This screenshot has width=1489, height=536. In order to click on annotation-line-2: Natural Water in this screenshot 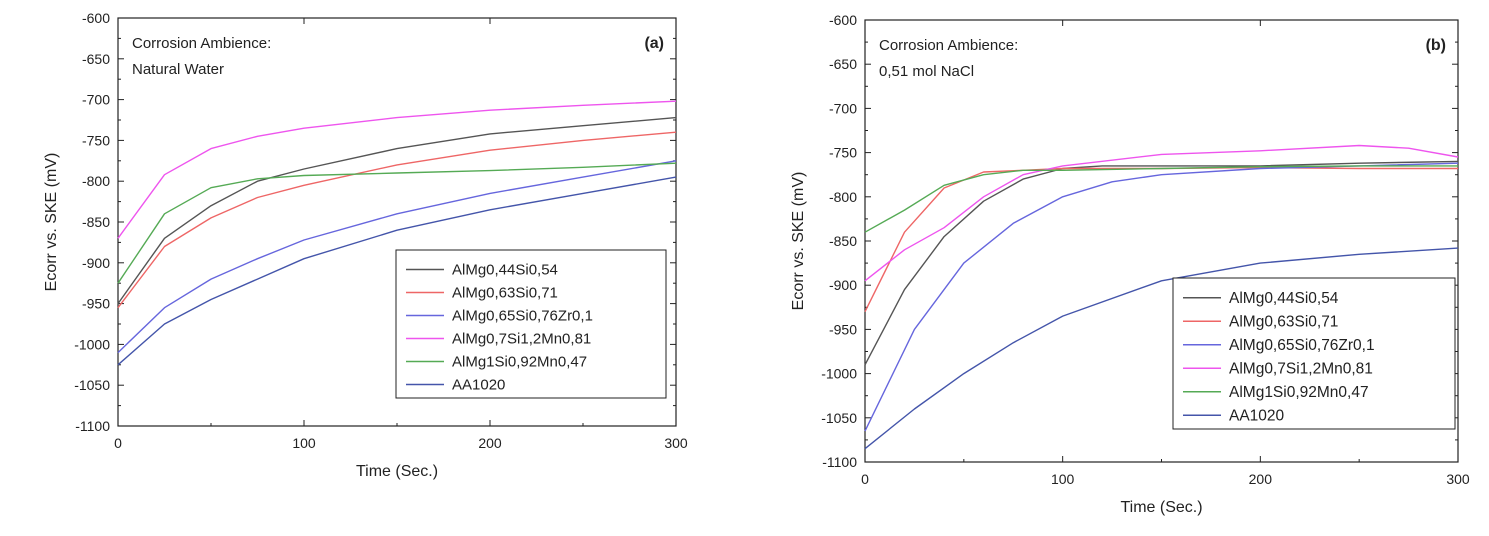, I will do `click(178, 69)`.